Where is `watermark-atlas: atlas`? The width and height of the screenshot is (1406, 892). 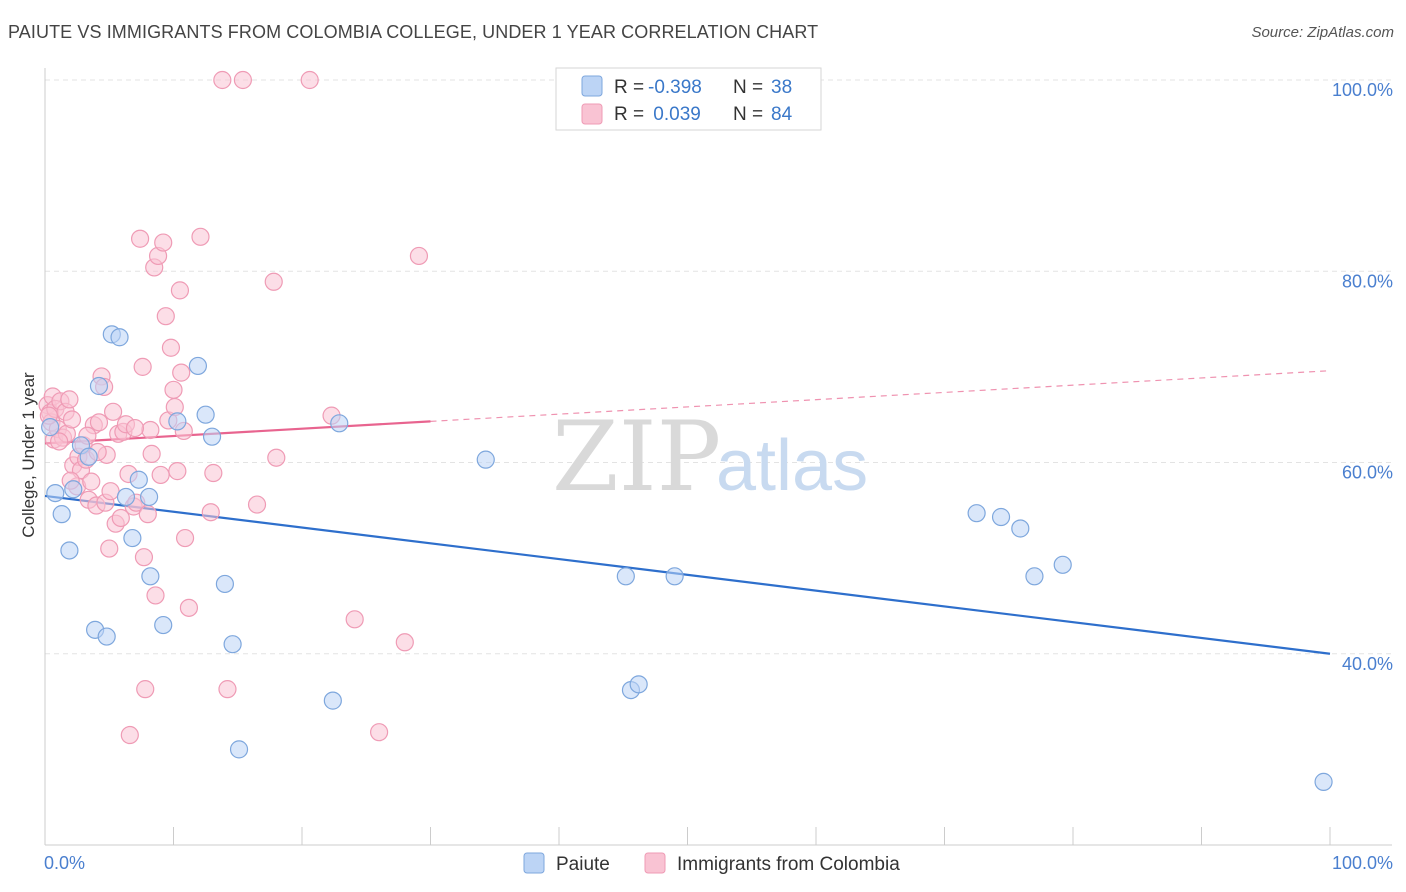
watermark-atlas: atlas is located at coordinates (792, 466).